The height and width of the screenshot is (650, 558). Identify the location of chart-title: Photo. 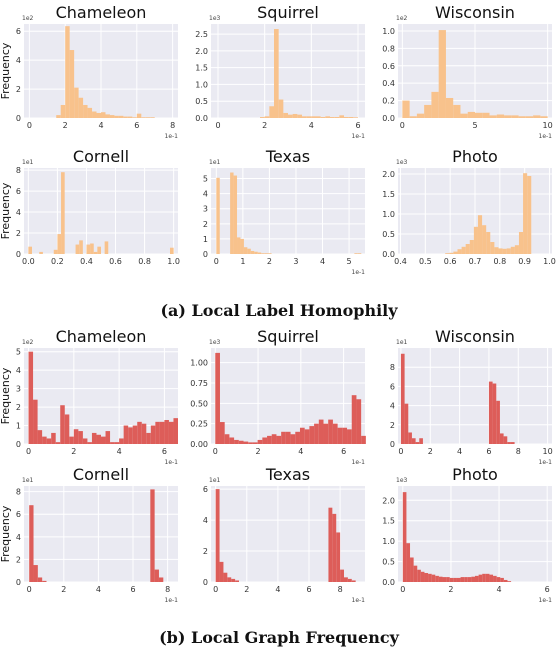
(475, 474).